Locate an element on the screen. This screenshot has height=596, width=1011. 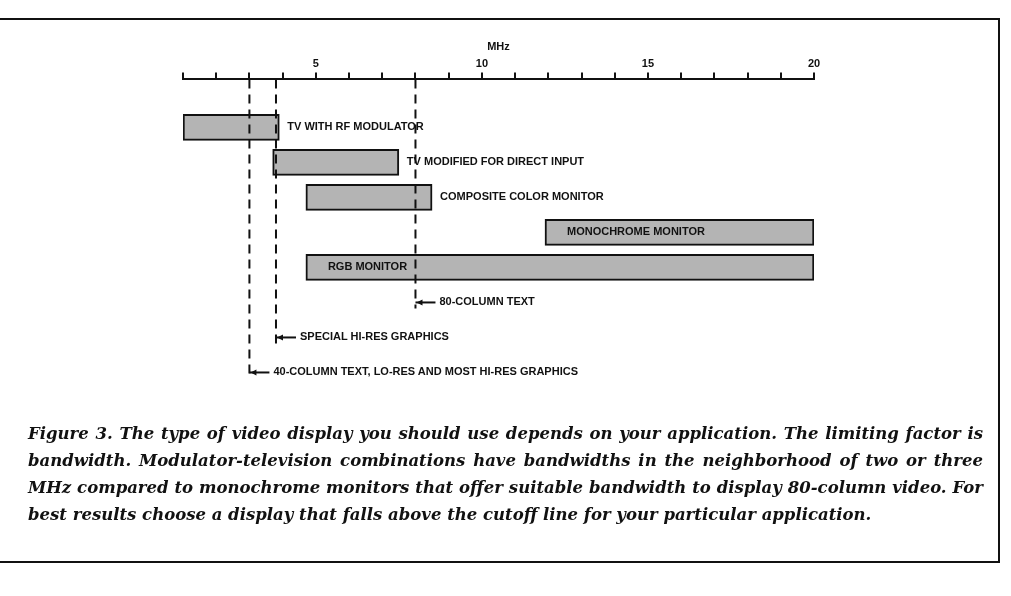
x-tick-label: 20 is located at coordinates (814, 62).